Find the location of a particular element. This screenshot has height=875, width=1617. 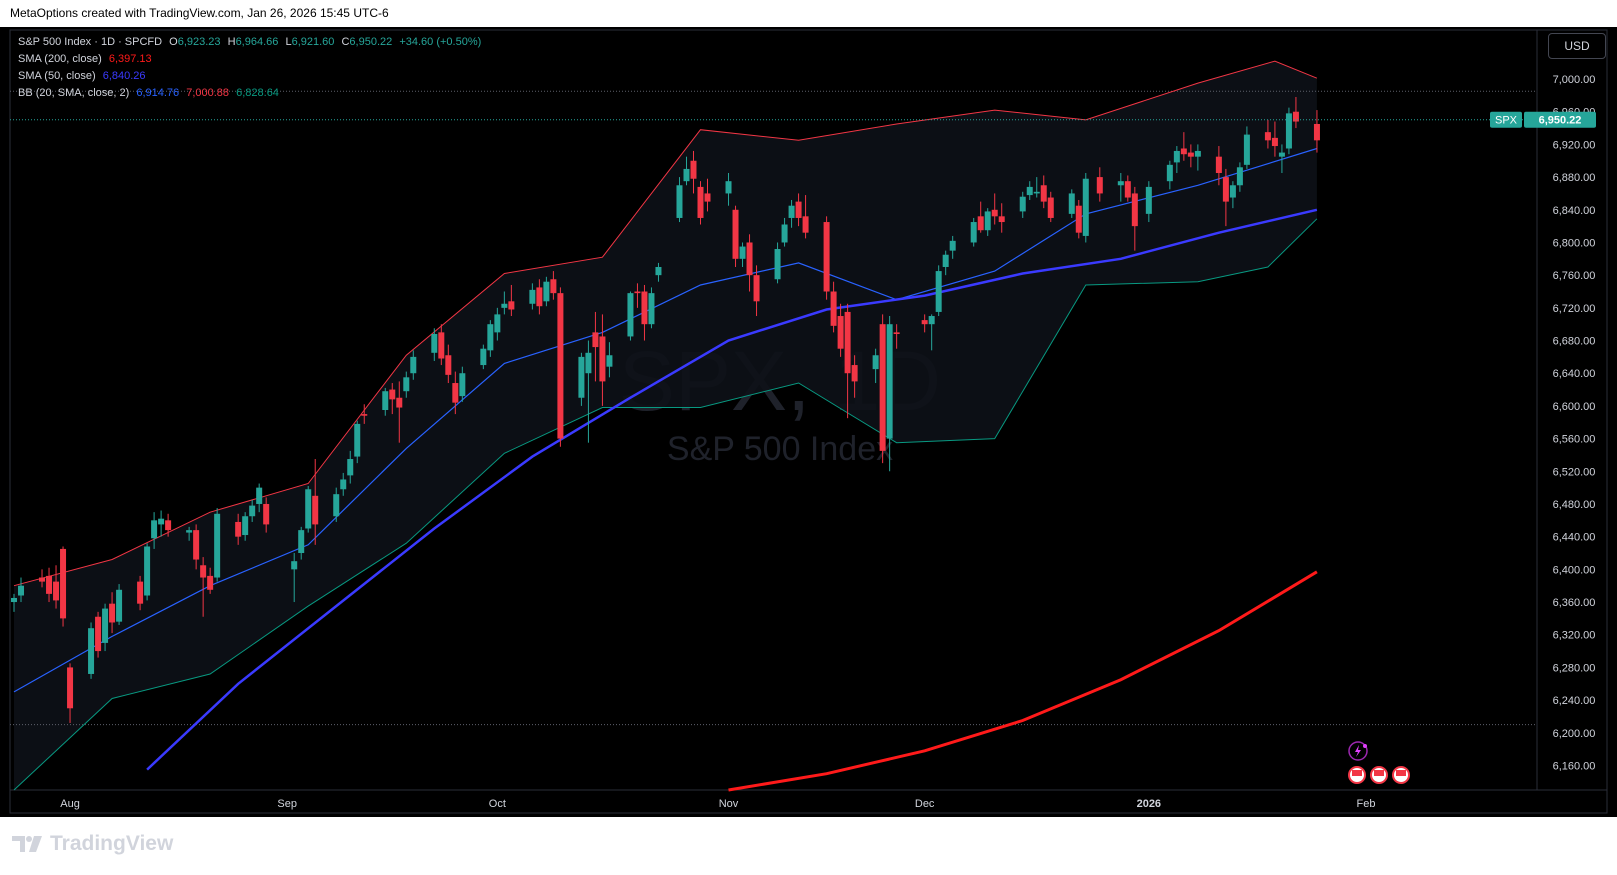

y-tick-label: 6,320.00 is located at coordinates (1574, 636).